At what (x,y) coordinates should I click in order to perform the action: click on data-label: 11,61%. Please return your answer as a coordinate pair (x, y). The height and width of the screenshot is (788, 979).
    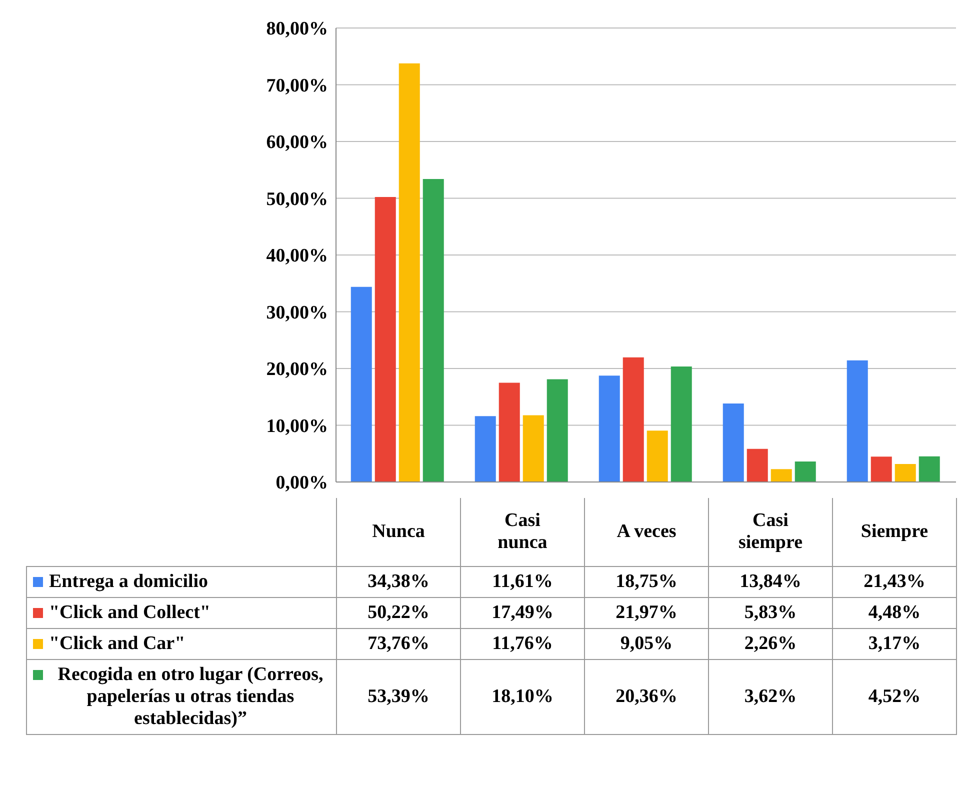
    Looking at the image, I should click on (522, 582).